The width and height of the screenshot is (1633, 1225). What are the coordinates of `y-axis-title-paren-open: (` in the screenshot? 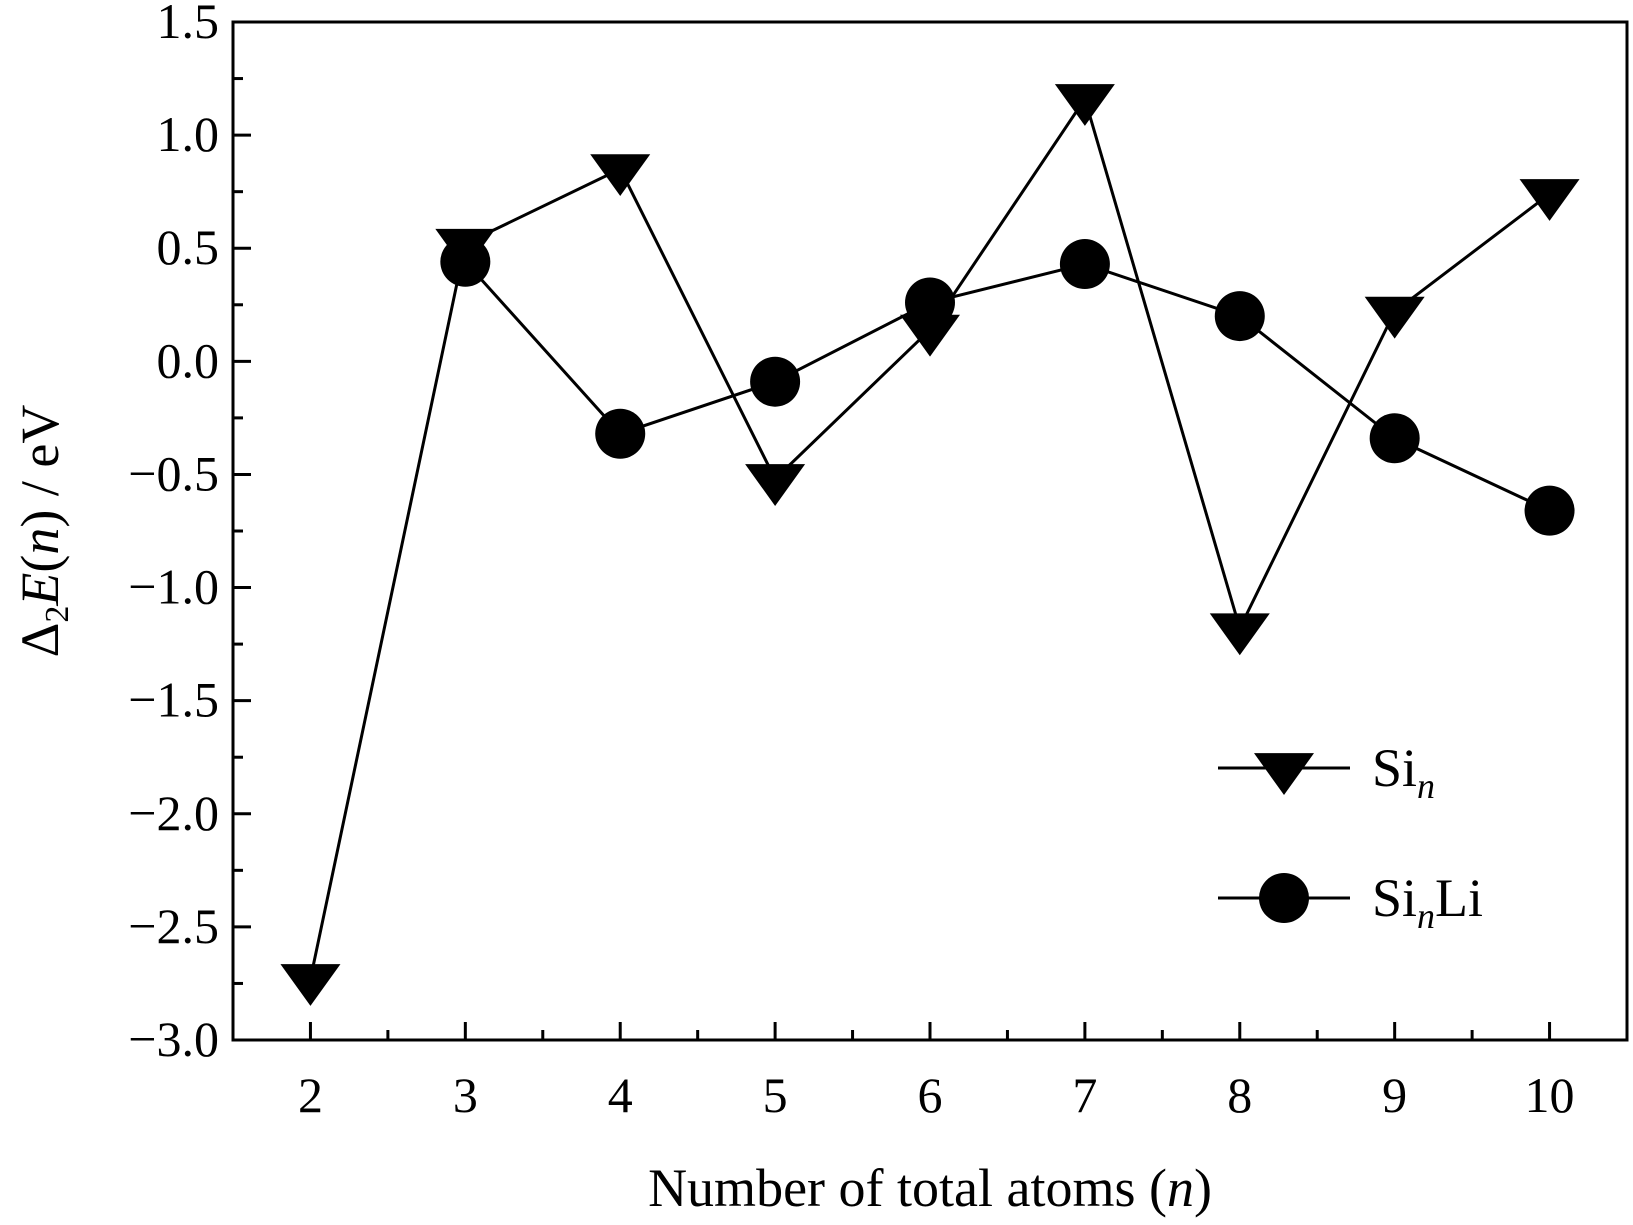 It's located at (40, 564).